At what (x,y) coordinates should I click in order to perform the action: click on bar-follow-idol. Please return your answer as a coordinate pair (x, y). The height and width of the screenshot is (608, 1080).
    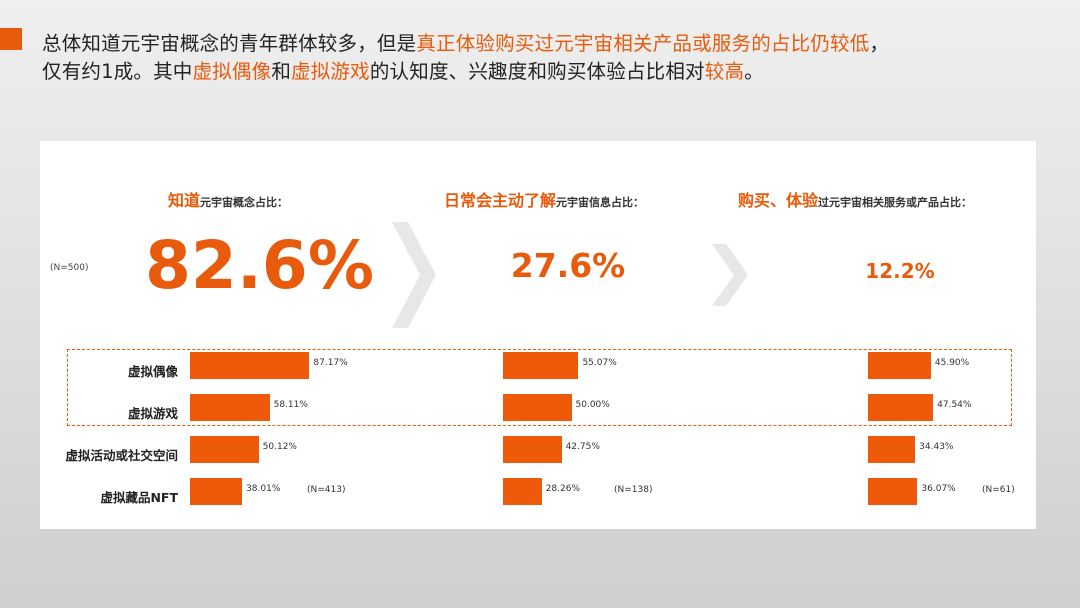
    Looking at the image, I should click on (541, 365).